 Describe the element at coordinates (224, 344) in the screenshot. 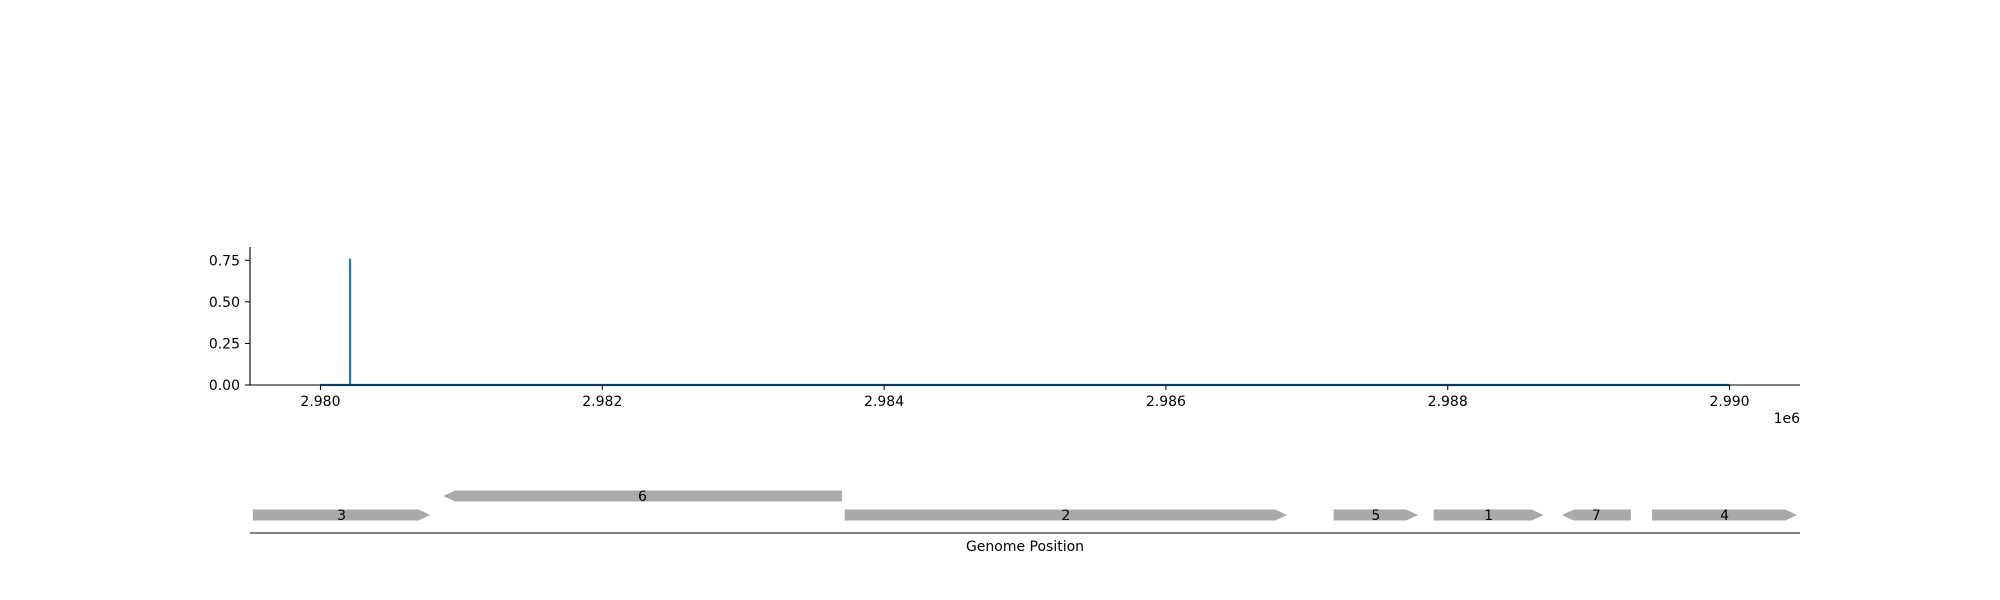

I see `y-tick-label: 0.25` at that location.